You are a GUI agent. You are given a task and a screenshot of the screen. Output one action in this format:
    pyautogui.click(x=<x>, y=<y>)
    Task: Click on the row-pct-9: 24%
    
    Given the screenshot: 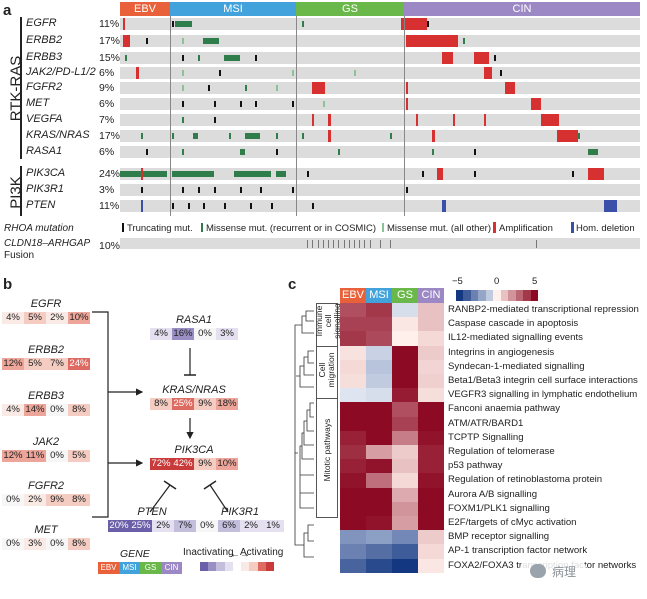 What is the action you would take?
    pyautogui.click(x=110, y=174)
    